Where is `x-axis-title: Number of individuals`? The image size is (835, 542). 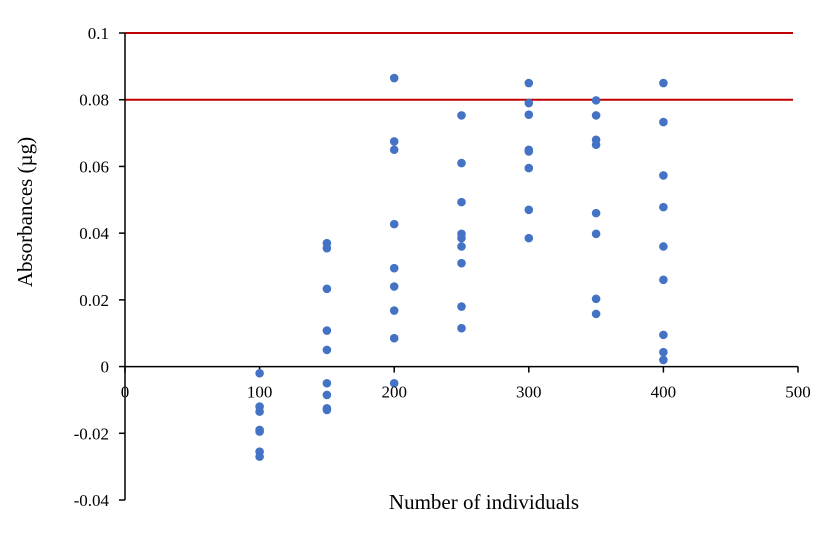 x-axis-title: Number of individuals is located at coordinates (484, 502).